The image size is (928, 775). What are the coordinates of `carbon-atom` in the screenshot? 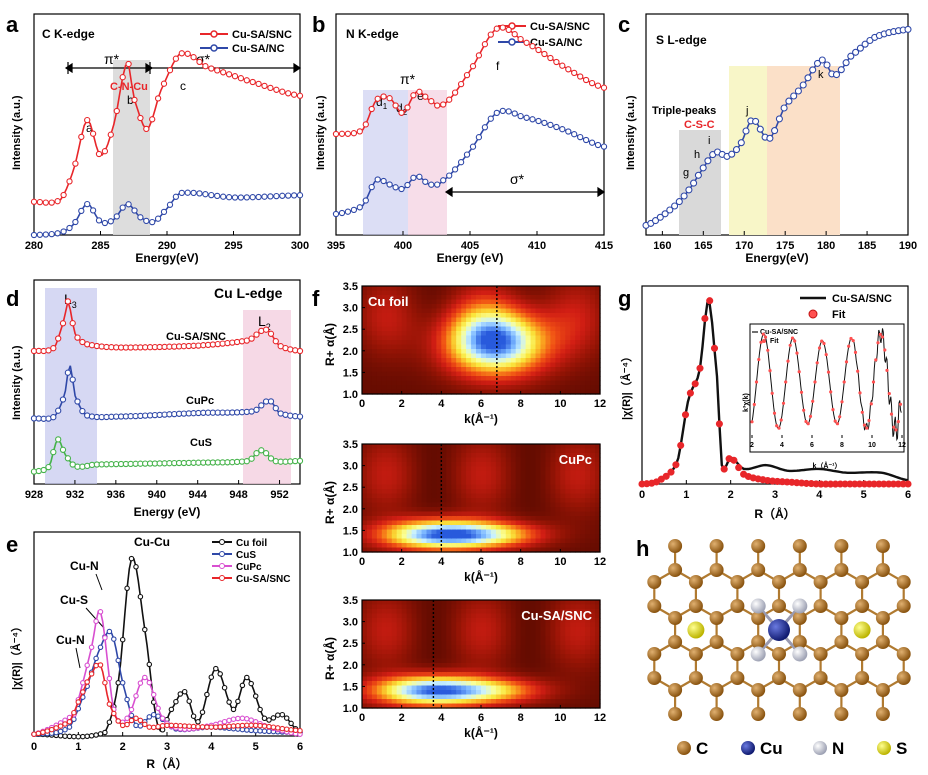 It's located at (799, 546).